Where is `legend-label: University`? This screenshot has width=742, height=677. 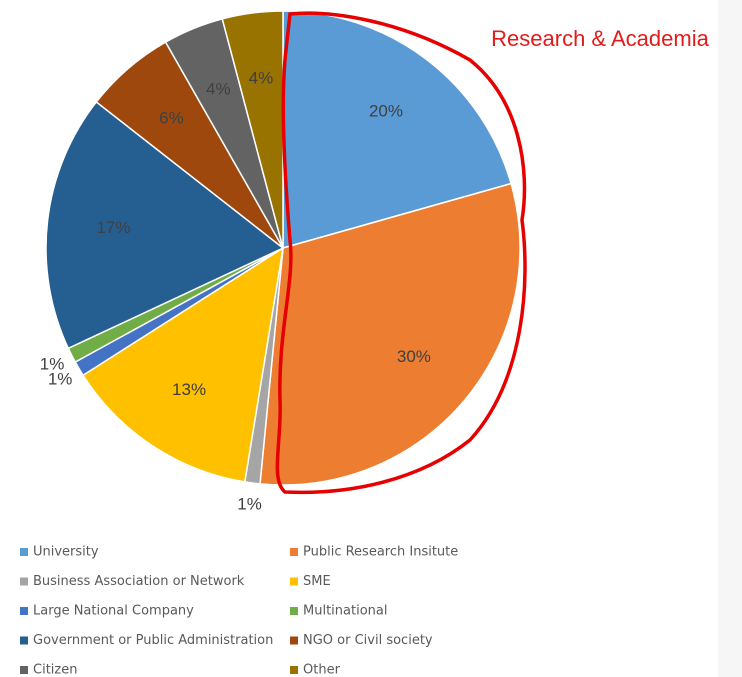 legend-label: University is located at coordinates (66, 552).